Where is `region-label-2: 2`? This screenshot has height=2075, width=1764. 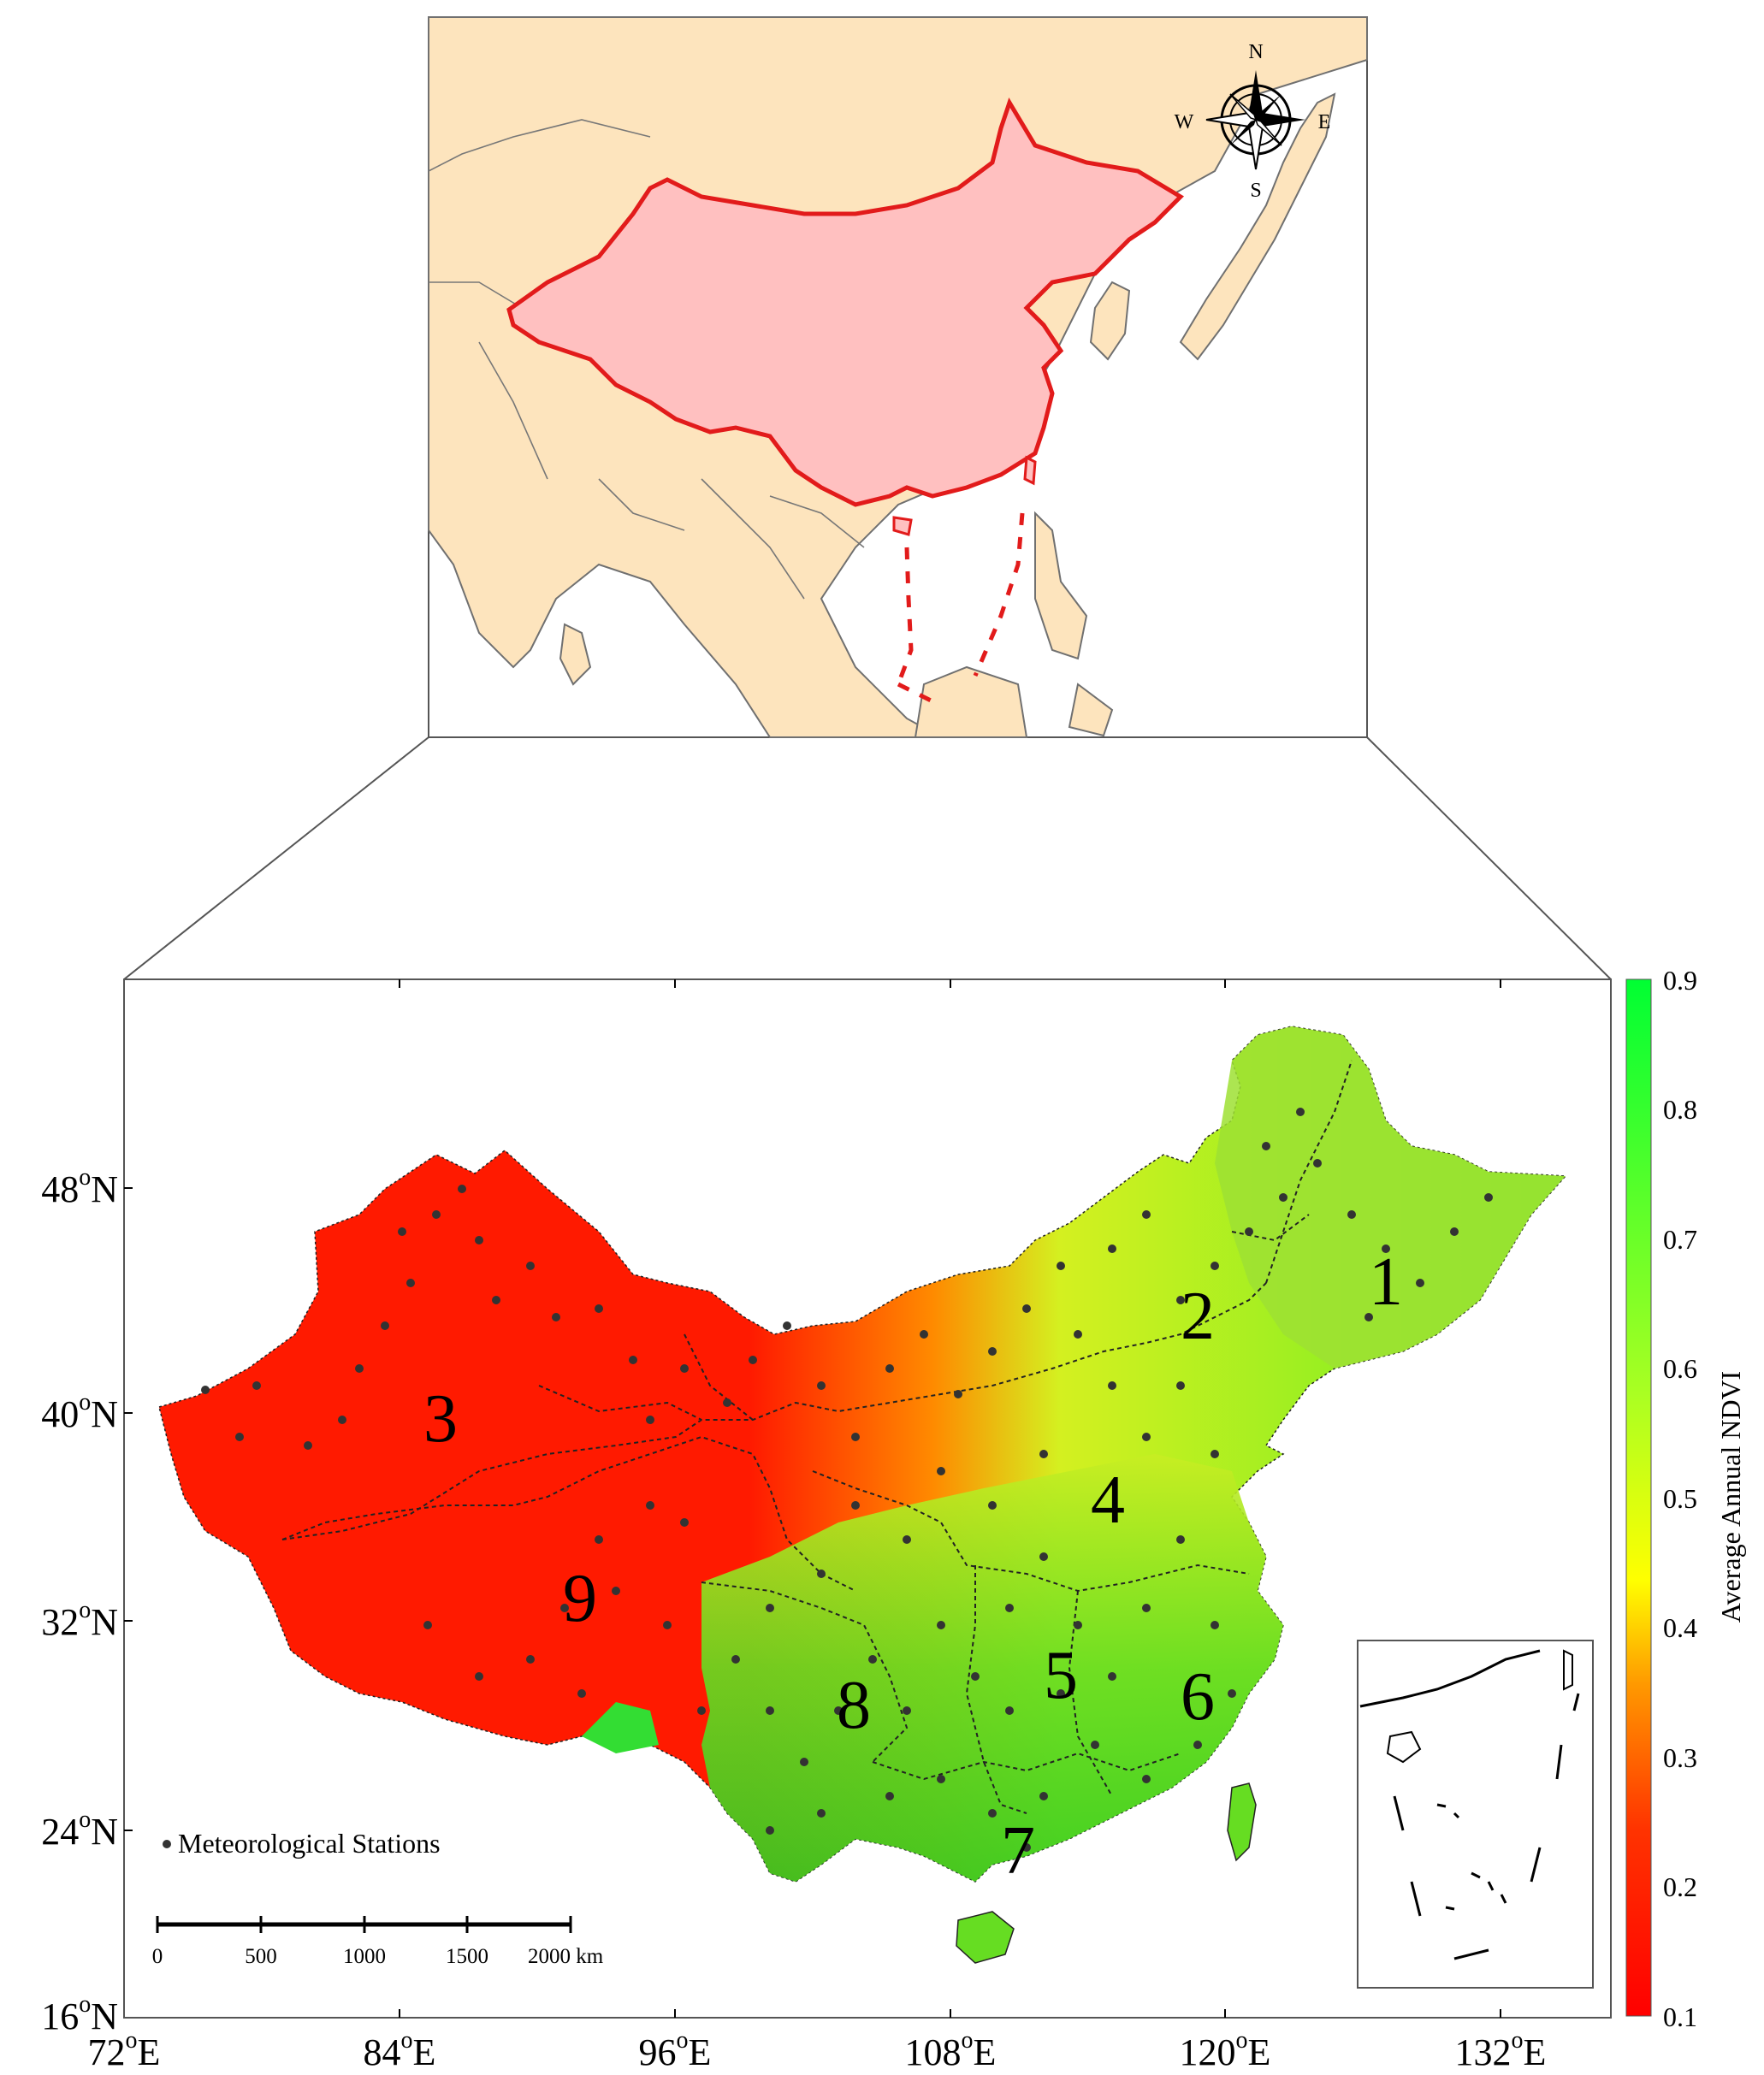 region-label-2: 2 is located at coordinates (1198, 1316).